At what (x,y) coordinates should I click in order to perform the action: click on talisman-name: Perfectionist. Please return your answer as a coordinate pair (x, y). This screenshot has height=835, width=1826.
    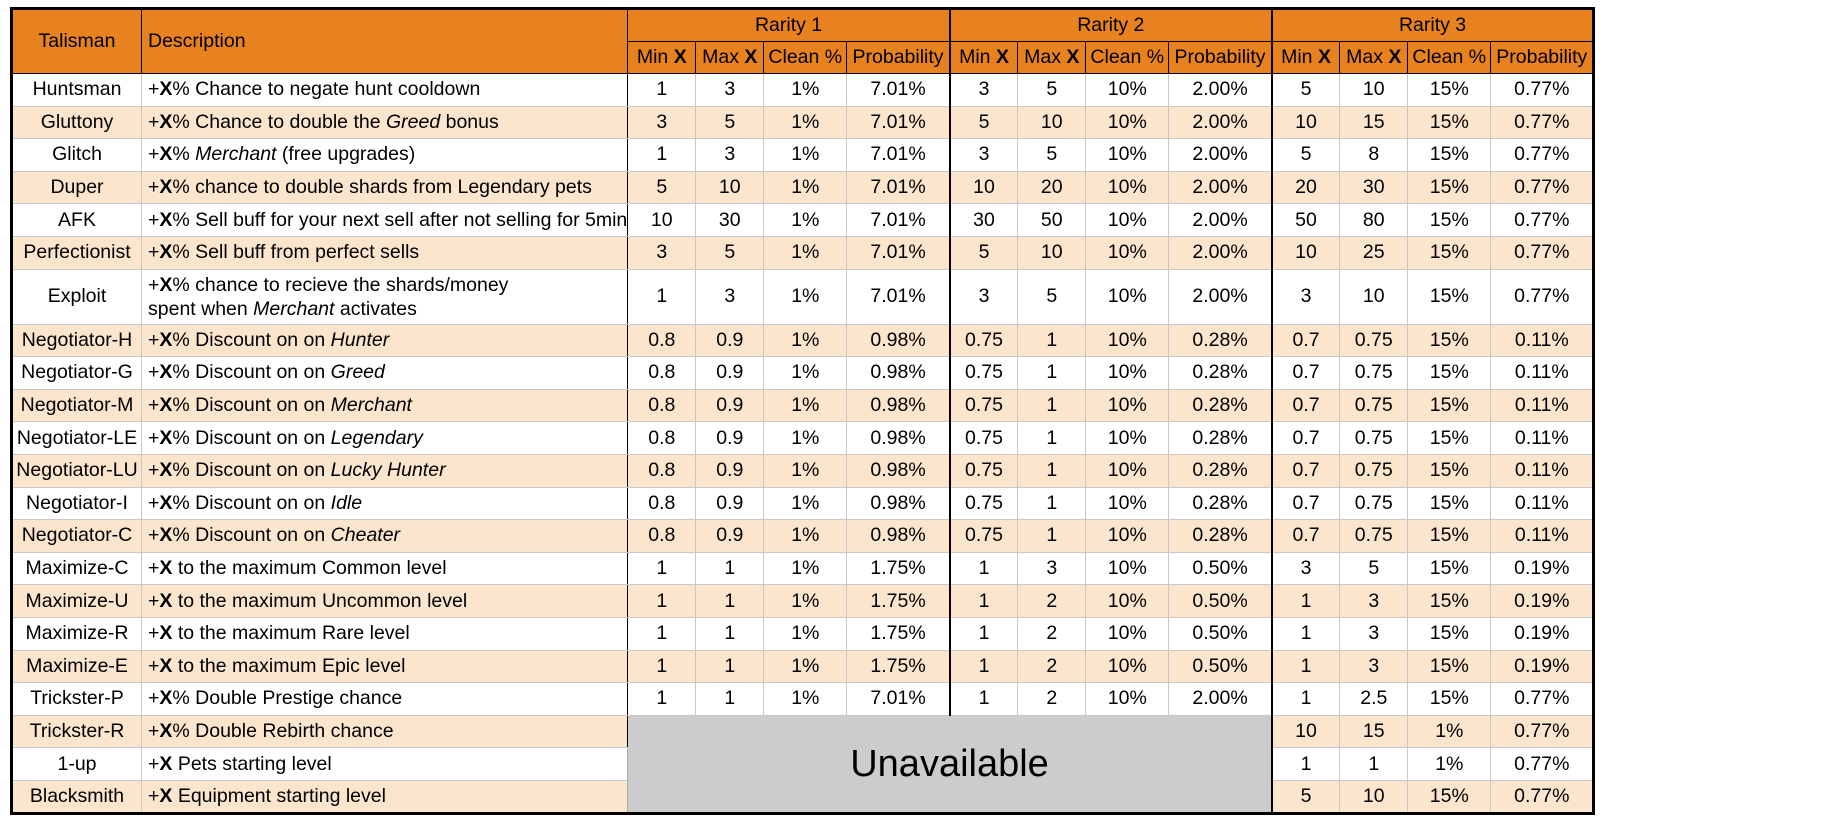
    Looking at the image, I should click on (76, 252).